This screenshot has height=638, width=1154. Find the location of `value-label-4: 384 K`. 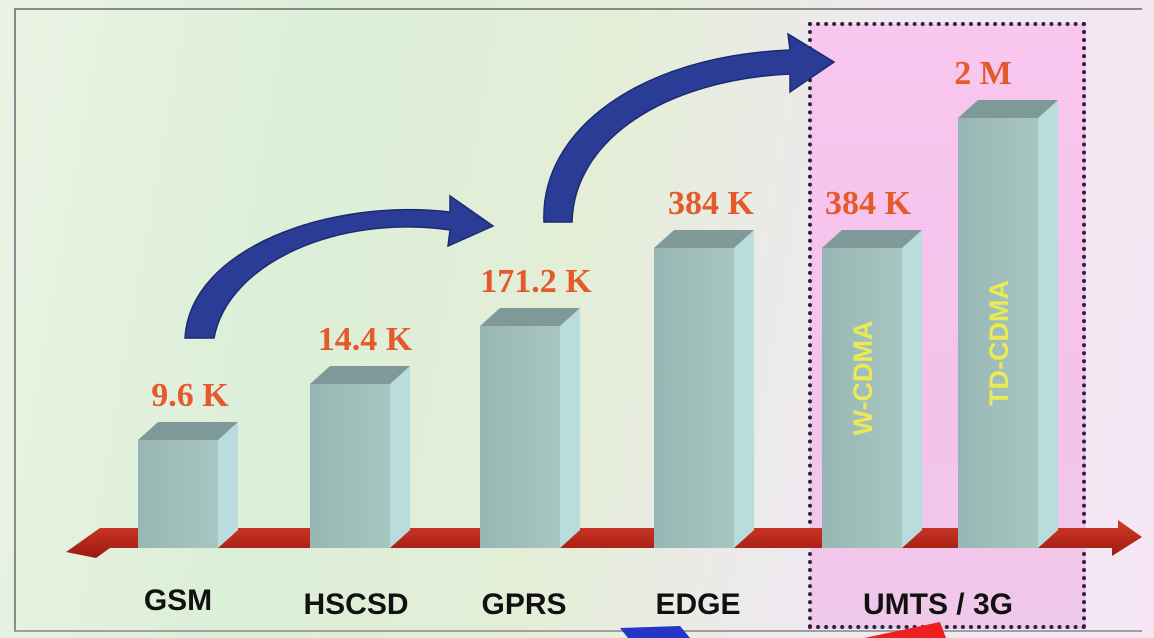

value-label-4: 384 K is located at coordinates (868, 203).